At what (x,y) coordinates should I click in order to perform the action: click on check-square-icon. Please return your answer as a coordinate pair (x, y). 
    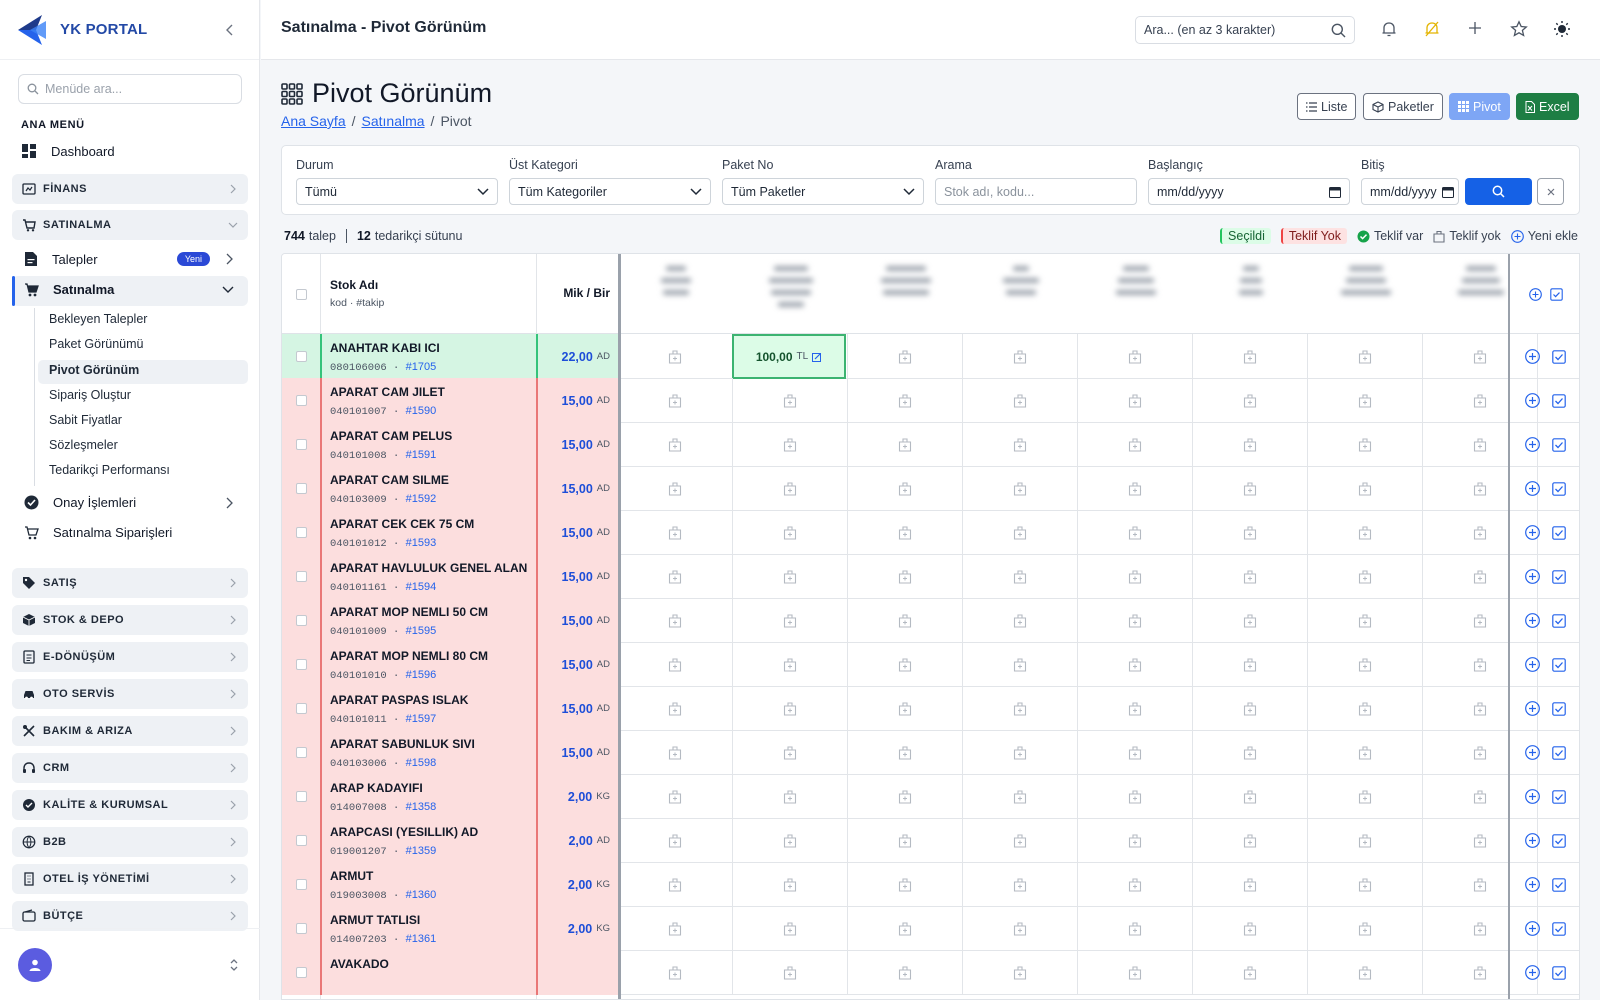
    Looking at the image, I should click on (1556, 294).